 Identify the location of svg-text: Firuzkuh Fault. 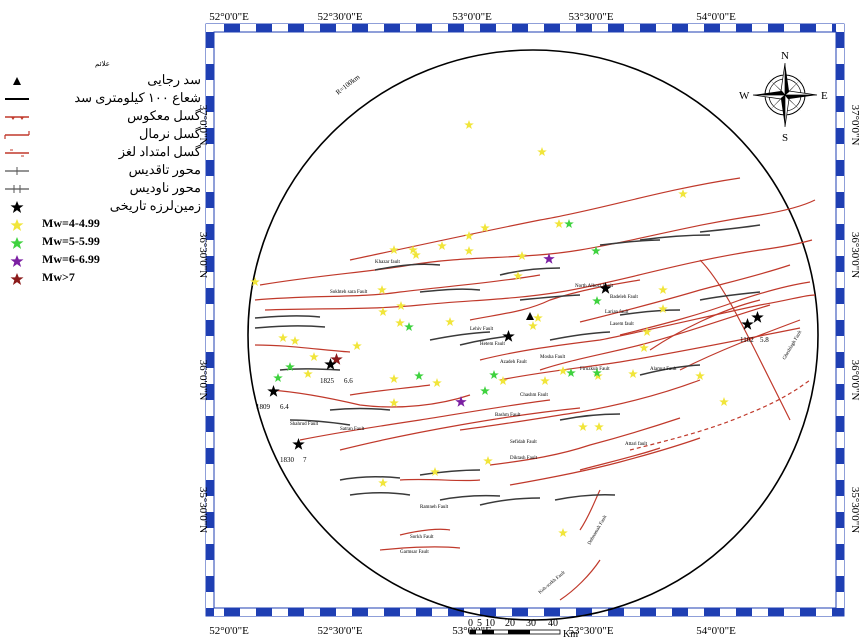
(595, 369).